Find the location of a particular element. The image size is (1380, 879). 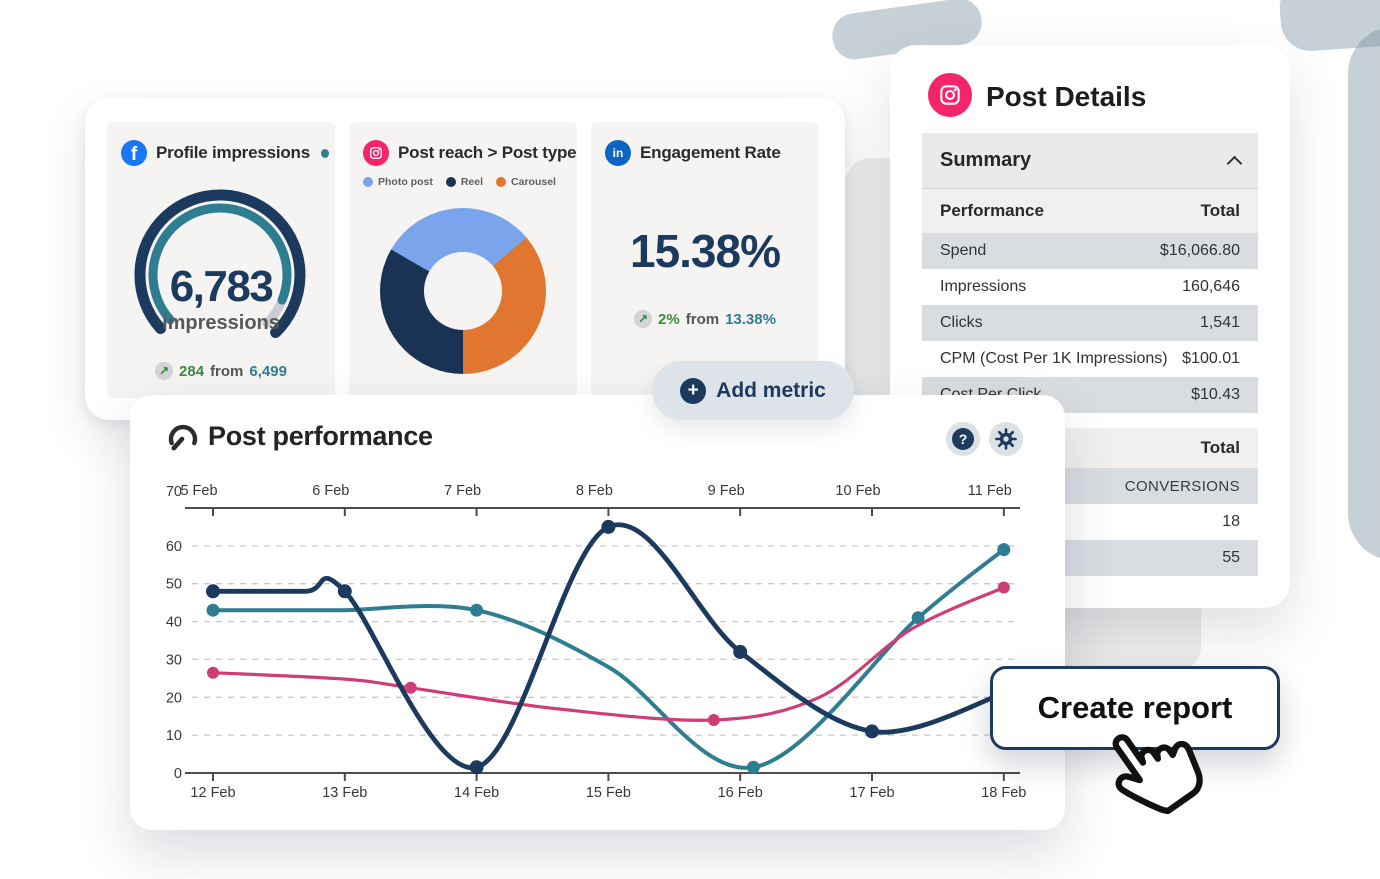

widget-title: Profile impressions is located at coordinates (233, 152).